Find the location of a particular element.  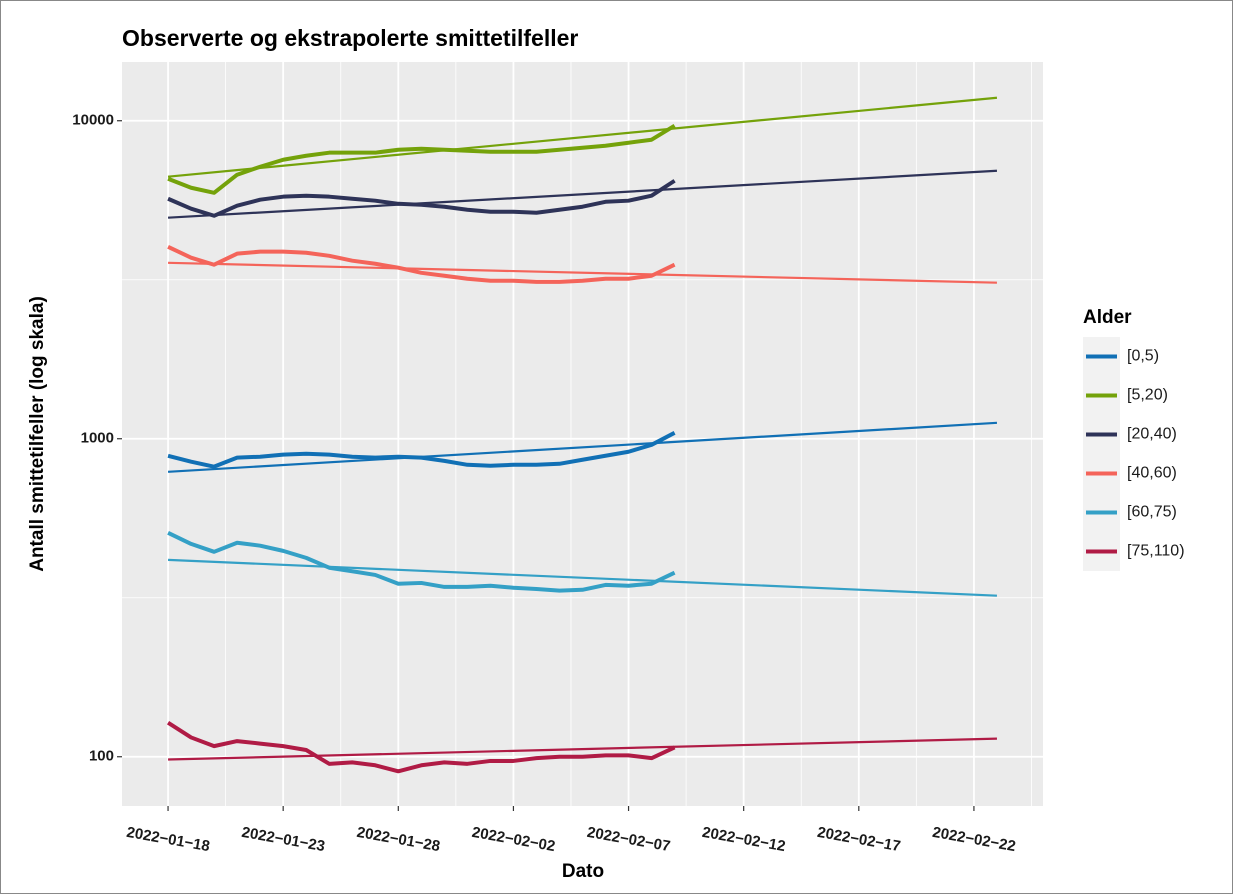

y-tick-label: 10000 is located at coordinates (93, 120).